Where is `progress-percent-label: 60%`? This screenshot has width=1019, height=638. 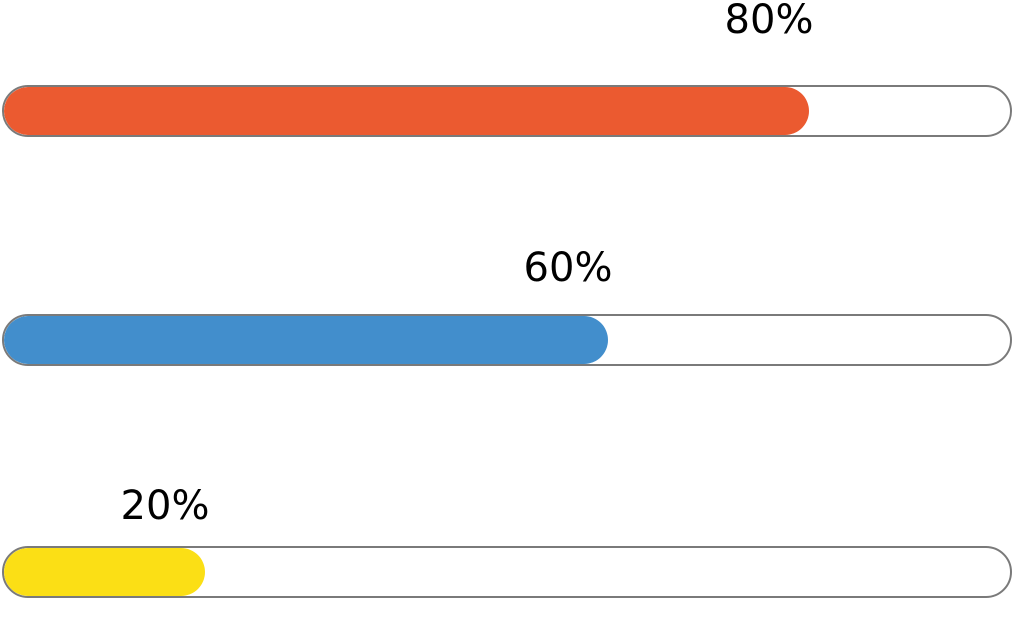
progress-percent-label: 60% is located at coordinates (568, 268).